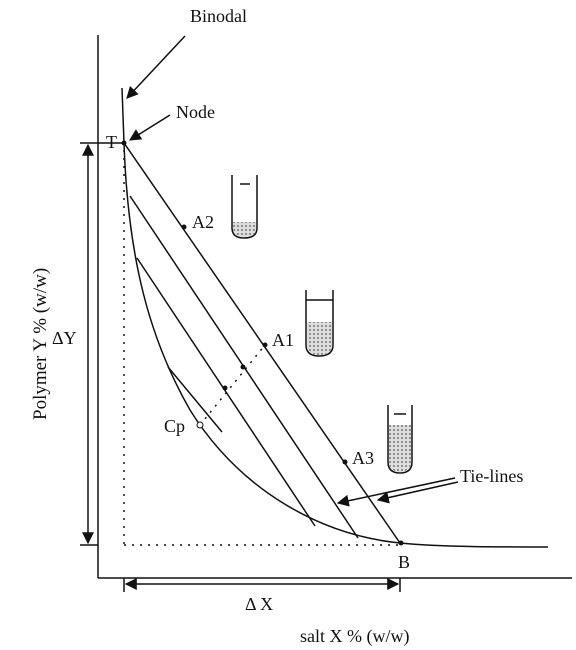 The width and height of the screenshot is (576, 650). Describe the element at coordinates (195, 112) in the screenshot. I see `label: Node` at that location.